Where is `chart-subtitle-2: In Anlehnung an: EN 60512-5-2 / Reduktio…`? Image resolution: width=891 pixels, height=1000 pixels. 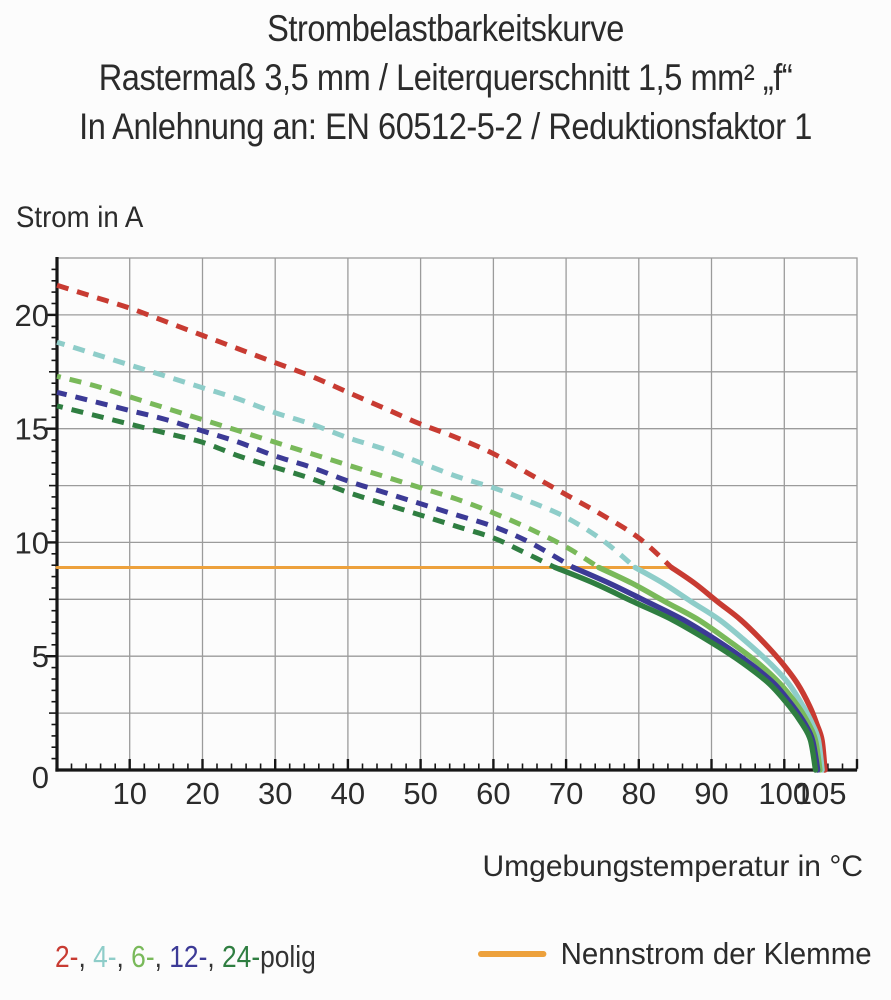 chart-subtitle-2: In Anlehnung an: EN 60512-5-2 / Reduktio… is located at coordinates (445, 126).